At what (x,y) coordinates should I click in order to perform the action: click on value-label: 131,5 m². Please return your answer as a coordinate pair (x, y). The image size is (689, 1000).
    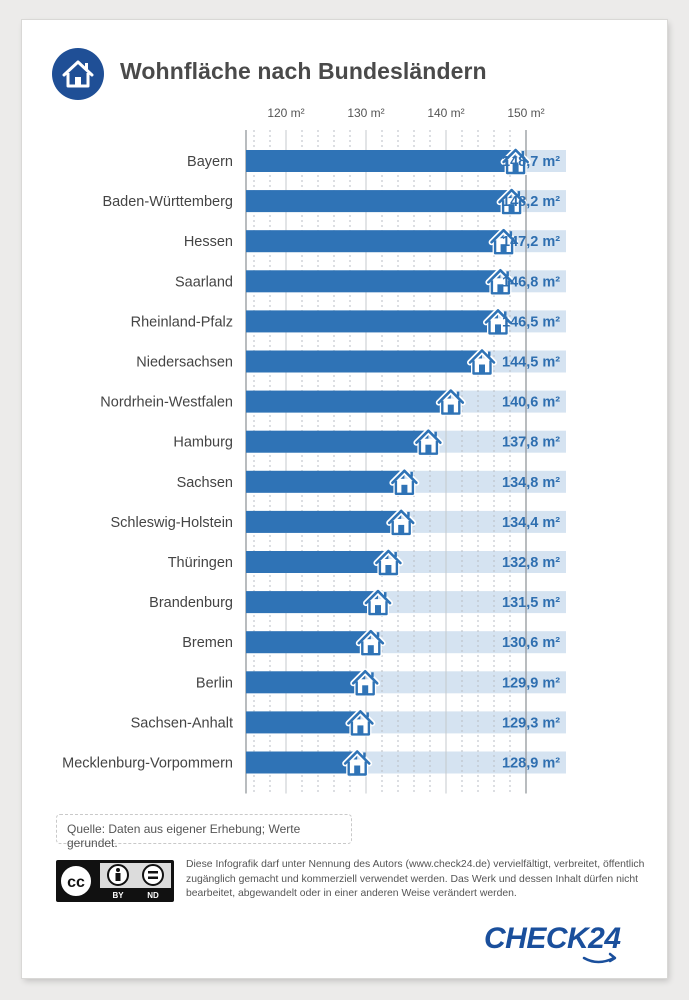
    Looking at the image, I should click on (531, 603).